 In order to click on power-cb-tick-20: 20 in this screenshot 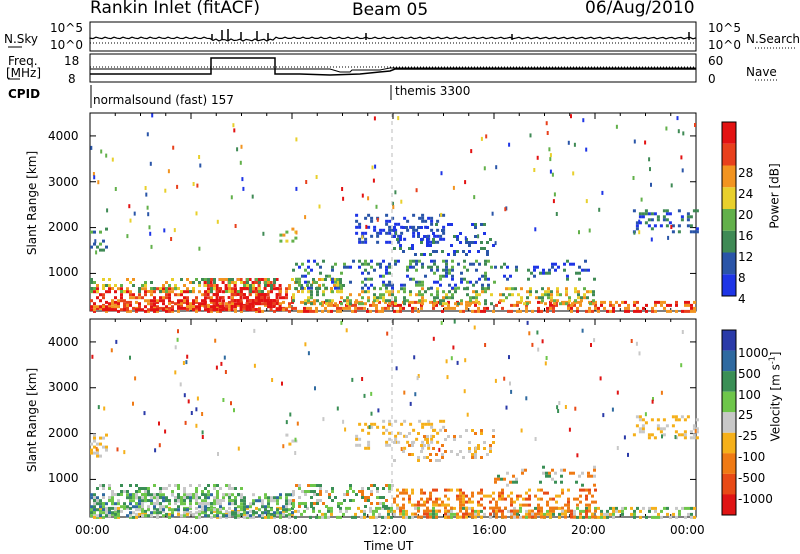, I will do `click(746, 215)`.